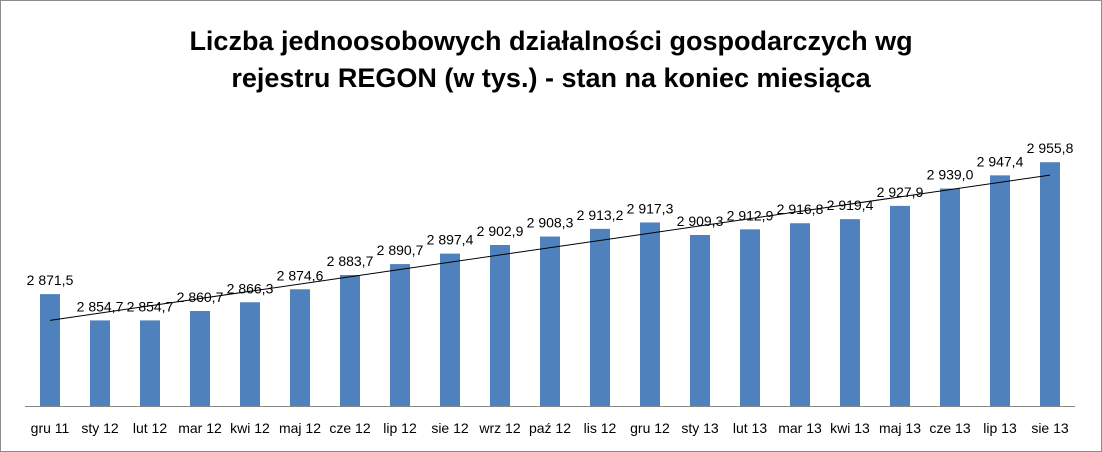 The height and width of the screenshot is (452, 1102). What do you see at coordinates (400, 250) in the screenshot?
I see `data-label: 2 890,7` at bounding box center [400, 250].